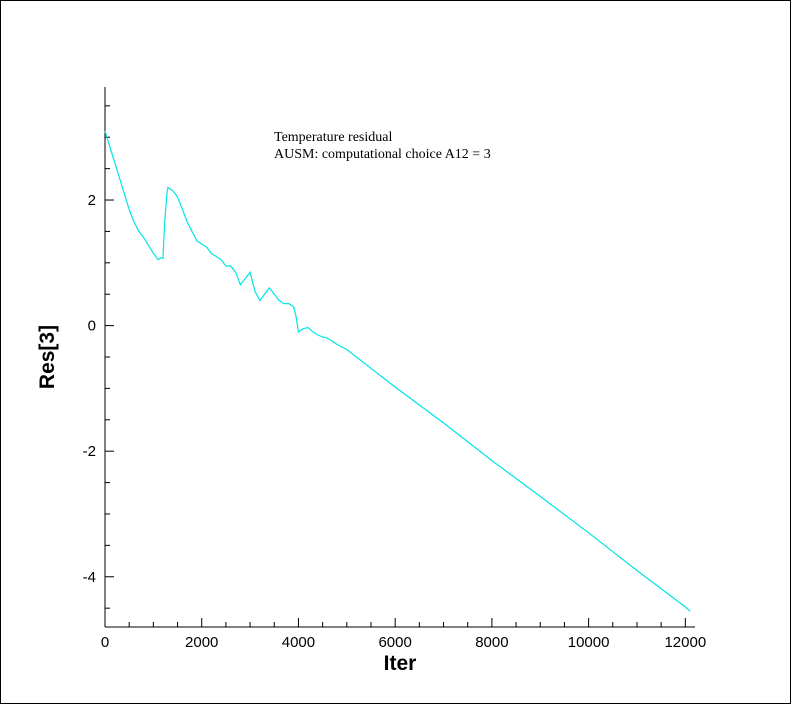  Describe the element at coordinates (47, 357) in the screenshot. I see `y-axis-title: Res[3]` at that location.